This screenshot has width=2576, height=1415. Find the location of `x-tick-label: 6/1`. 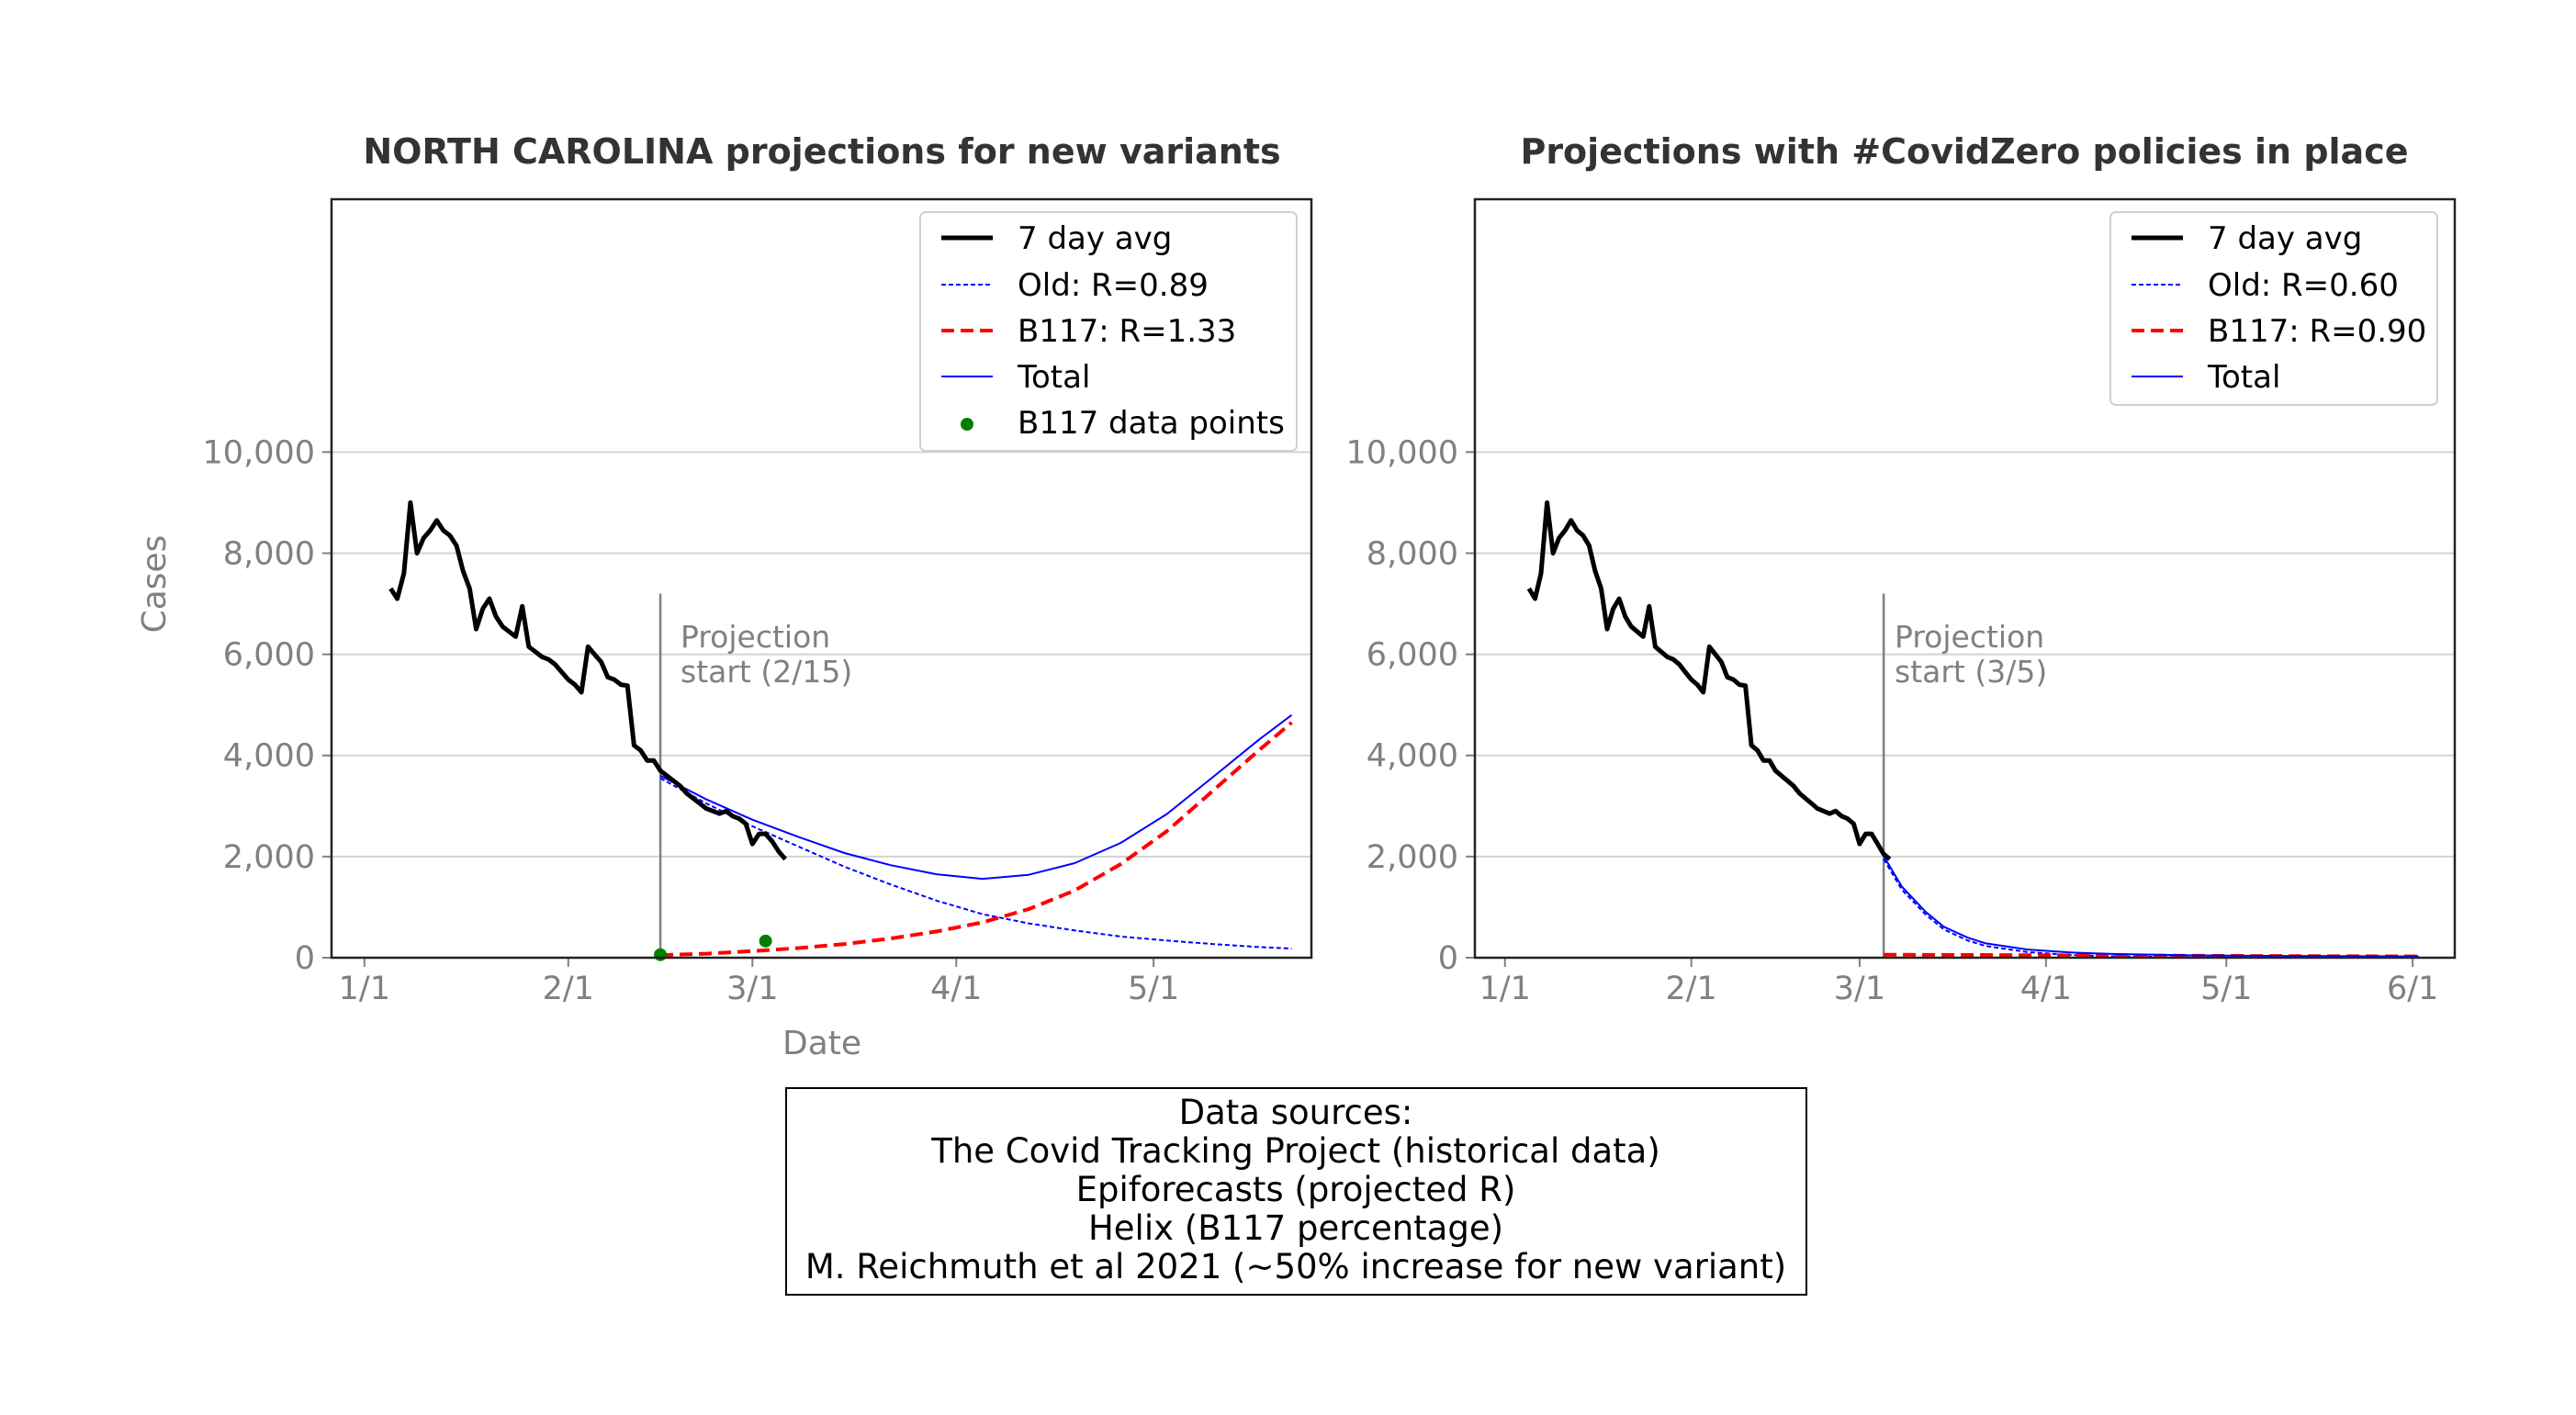

x-tick-label: 6/1 is located at coordinates (2412, 989).